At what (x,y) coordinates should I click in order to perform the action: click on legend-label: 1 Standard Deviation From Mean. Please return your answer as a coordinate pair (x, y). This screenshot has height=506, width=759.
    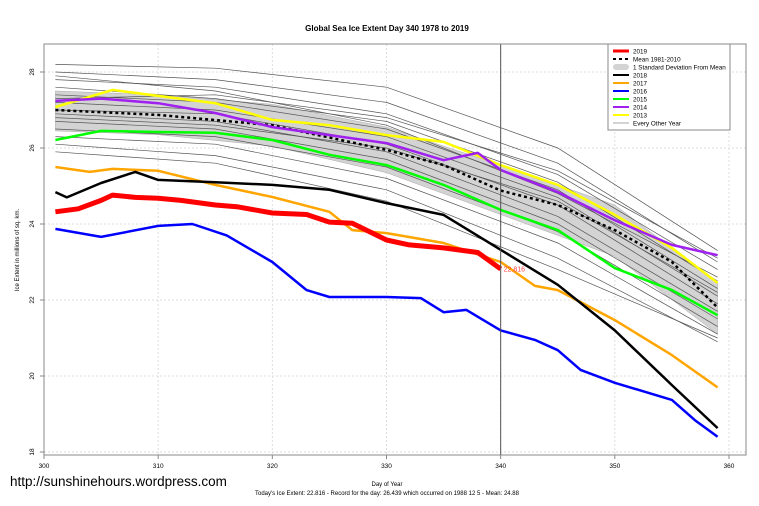
    Looking at the image, I should click on (679, 67).